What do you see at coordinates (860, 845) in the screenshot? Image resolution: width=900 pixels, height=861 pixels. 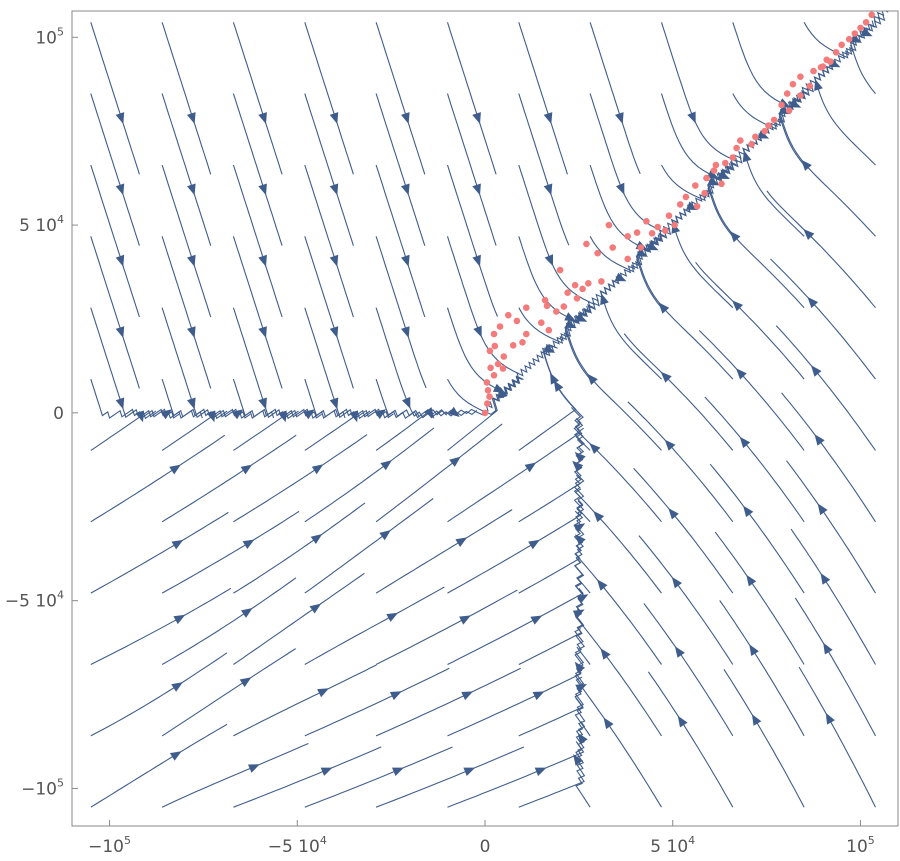 I see `x-tick-label-4: 105` at bounding box center [860, 845].